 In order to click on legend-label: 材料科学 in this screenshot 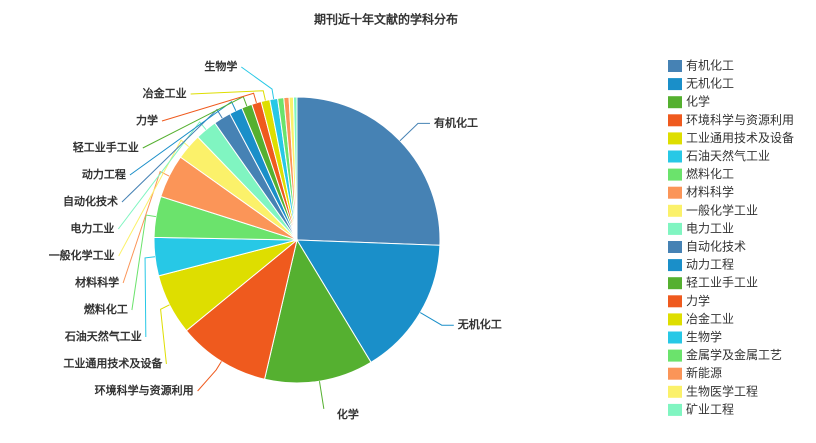, I will do `click(710, 191)`.